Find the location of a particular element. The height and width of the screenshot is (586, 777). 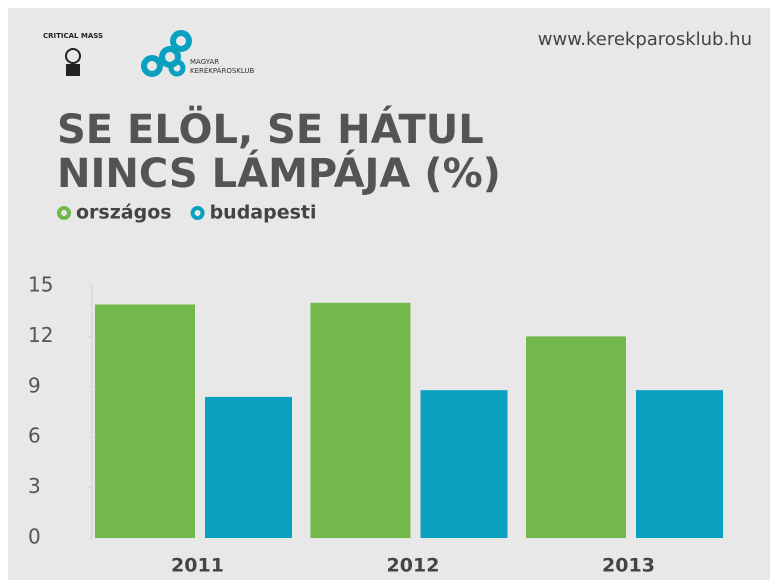

critical-mass-logo: CRITICAL MASS is located at coordinates (73, 54).